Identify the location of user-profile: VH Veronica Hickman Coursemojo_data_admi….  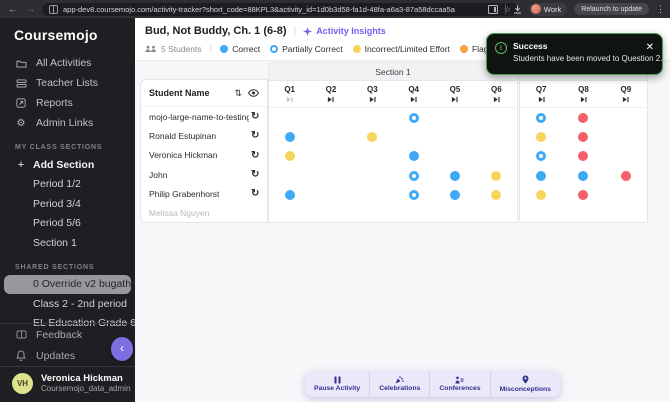
(67, 384).